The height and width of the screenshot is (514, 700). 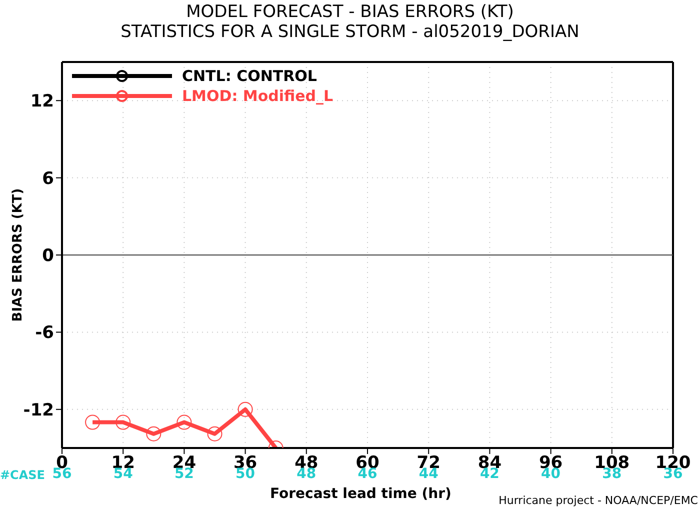 What do you see at coordinates (44, 333) in the screenshot?
I see `y-tick-label: -6` at bounding box center [44, 333].